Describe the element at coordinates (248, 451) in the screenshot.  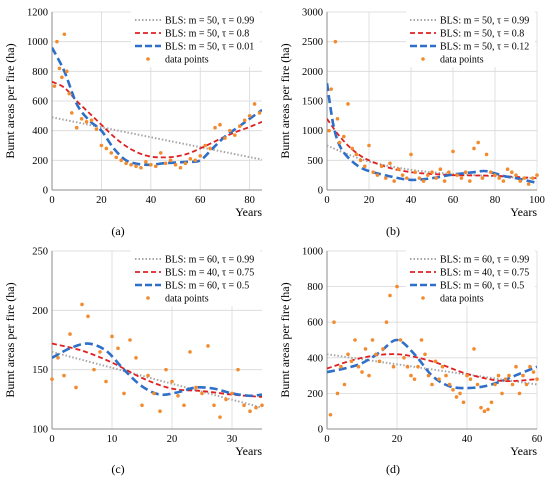
I see `x-axis-title: Years` at that location.